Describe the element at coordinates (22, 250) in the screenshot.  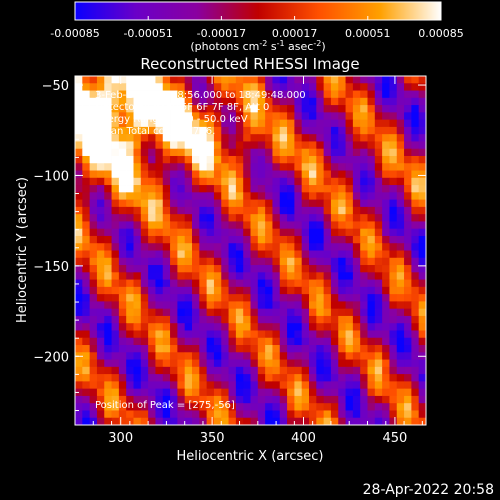
I see `y-axis-label: Heliocentric Y (arcsec)` at that location.